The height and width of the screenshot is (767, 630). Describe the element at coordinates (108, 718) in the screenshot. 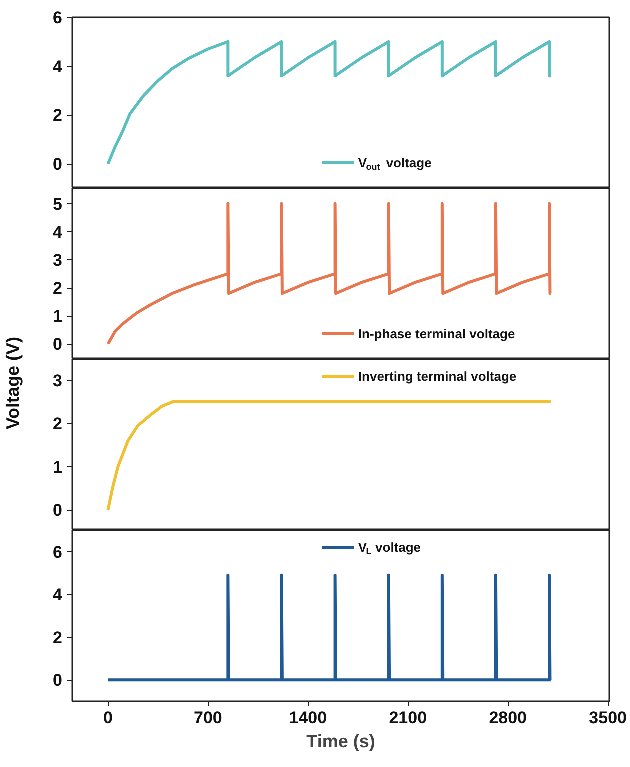

I see `x-tick-label: 0` at that location.